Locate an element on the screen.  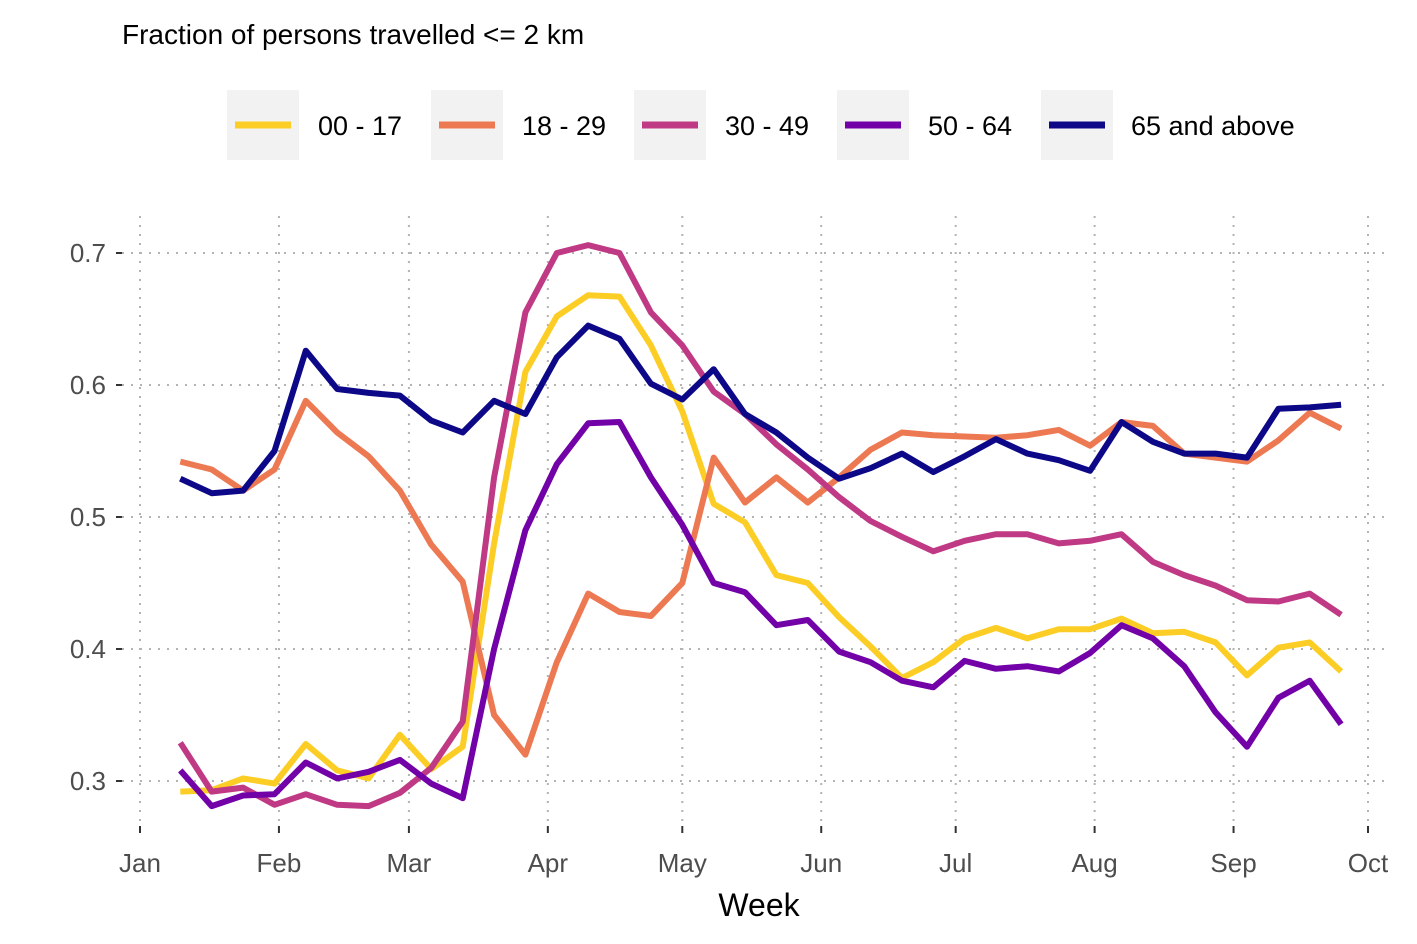
legend: 00 - 17 18 - 29 30 - 49 50 - 64 65 and above is located at coordinates (761, 125).